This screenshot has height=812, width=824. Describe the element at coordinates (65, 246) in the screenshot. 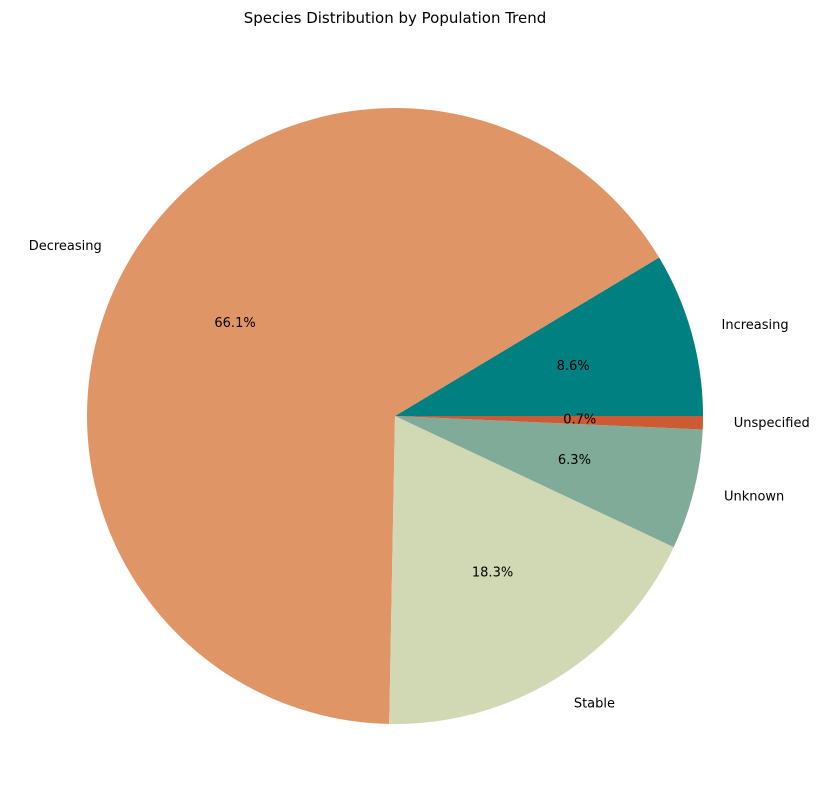

I see `slice-label-decreasing: Decreasing` at that location.